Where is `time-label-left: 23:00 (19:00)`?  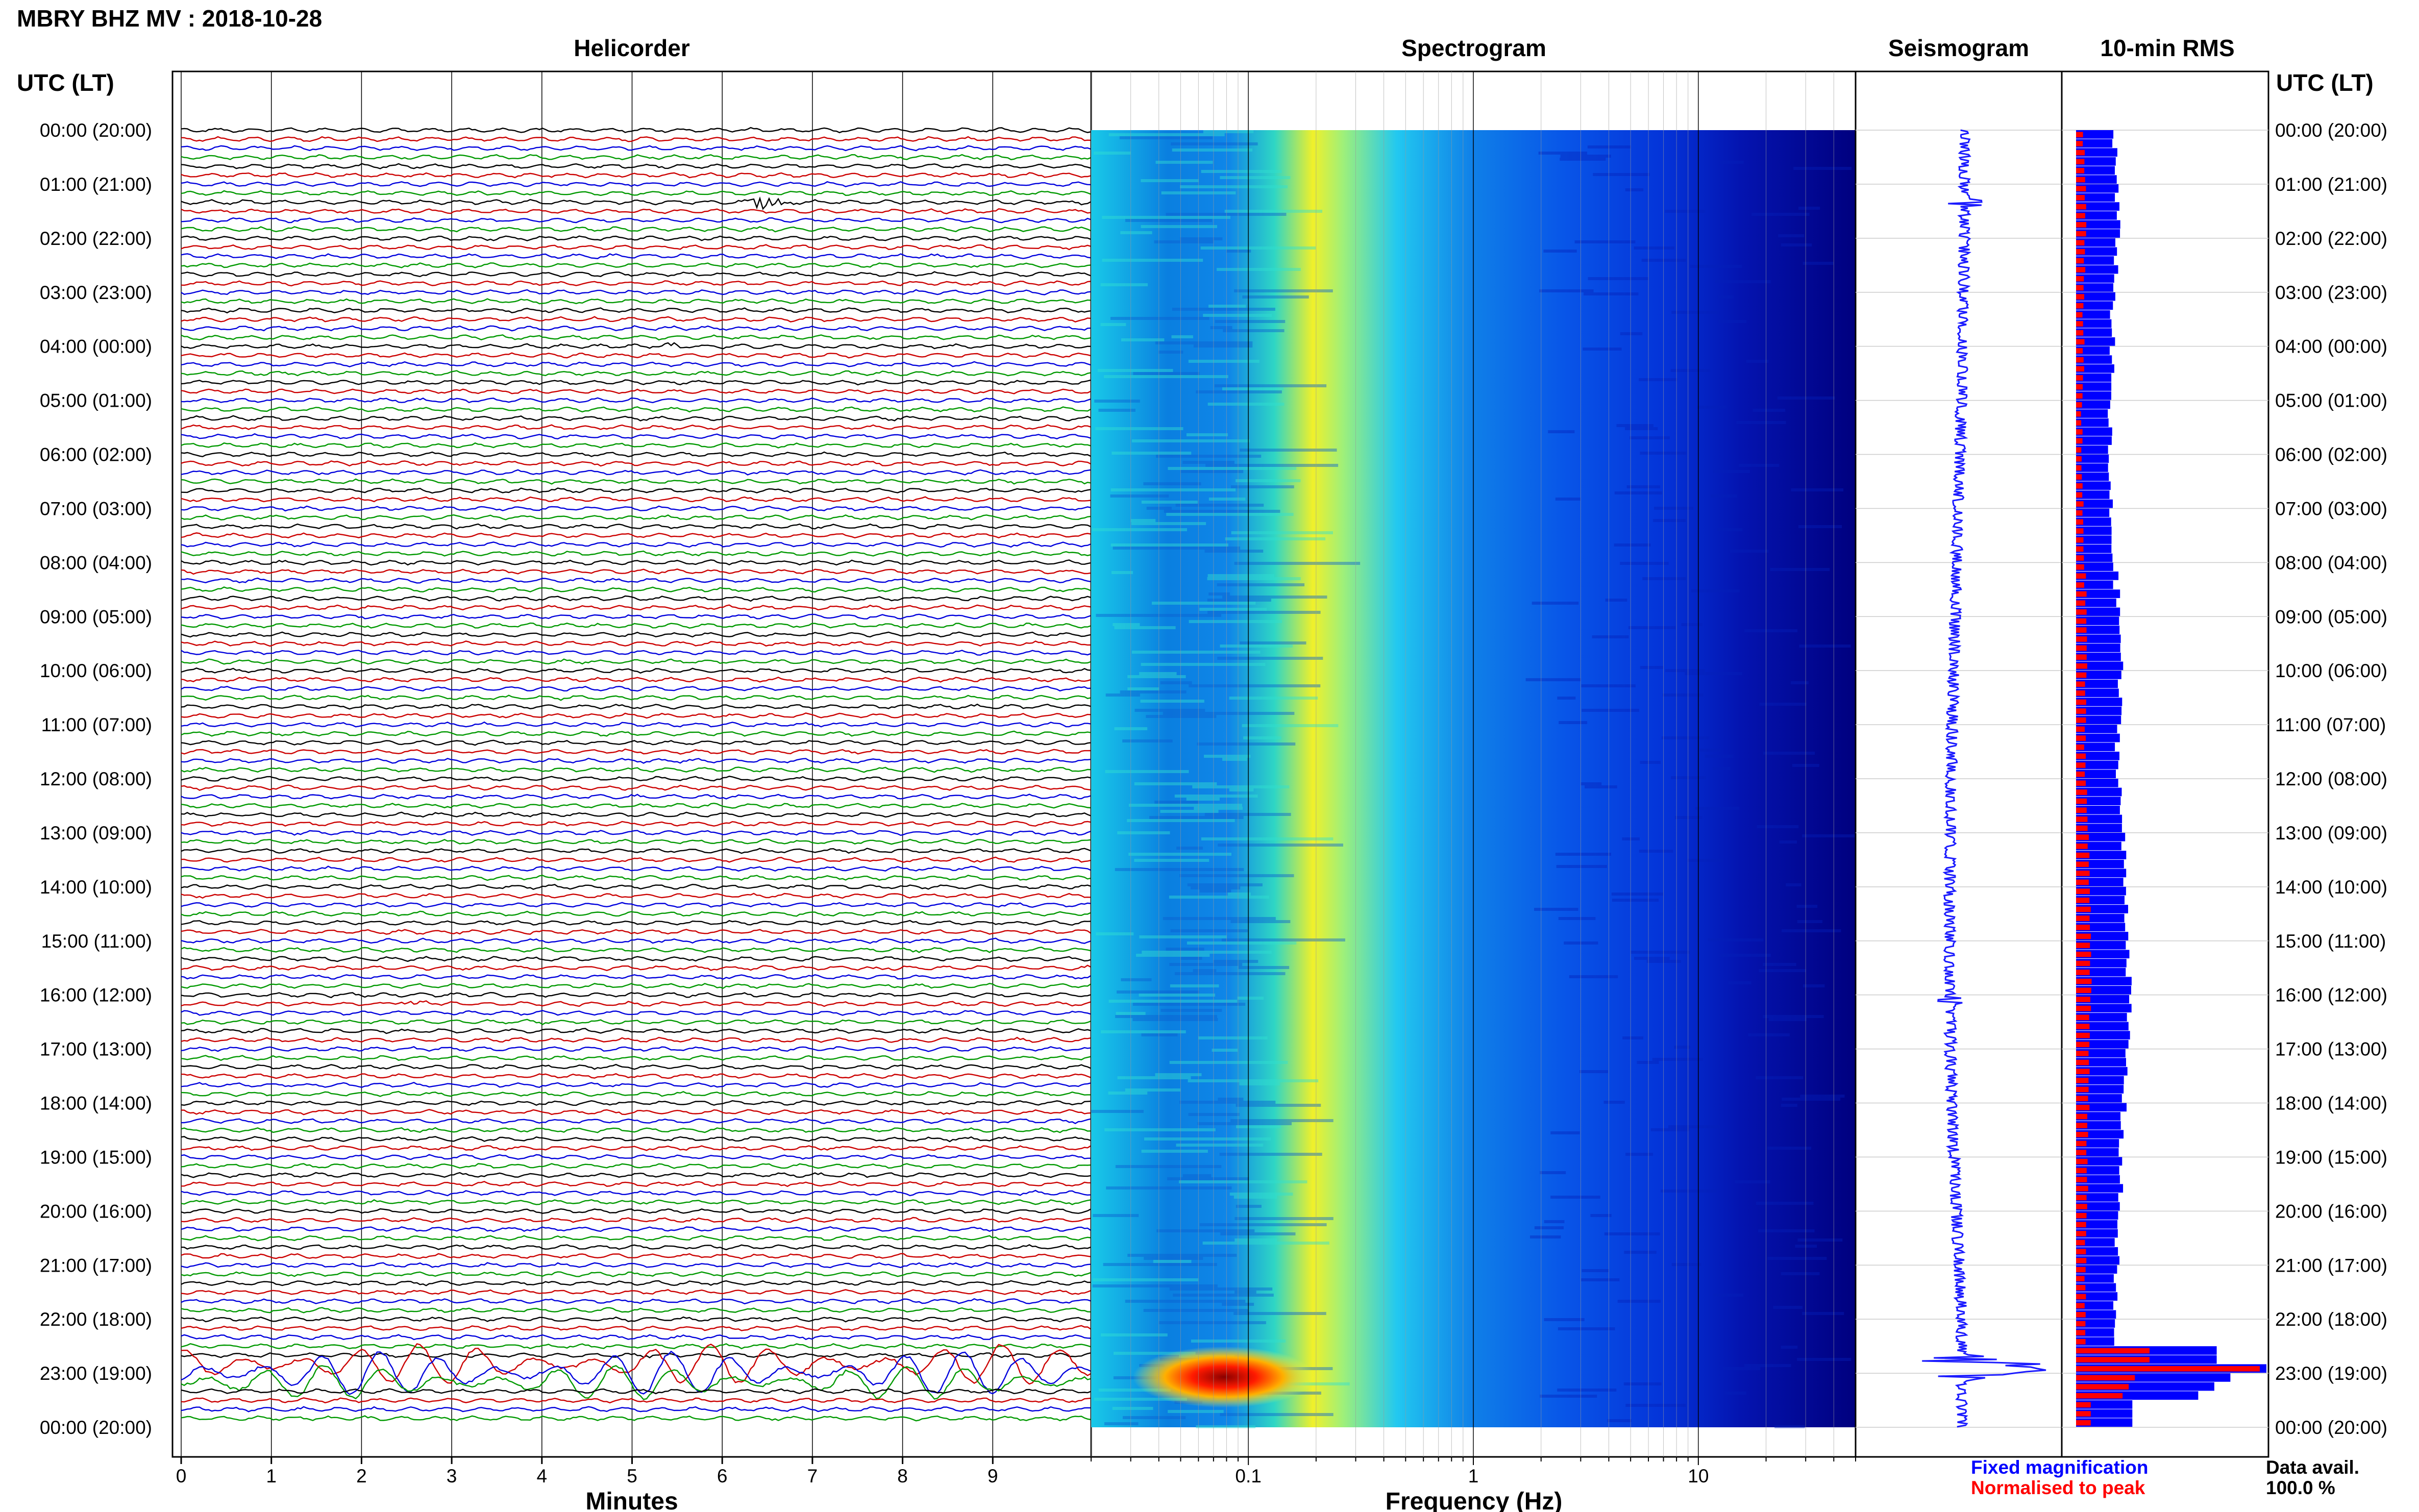 time-label-left: 23:00 (19:00) is located at coordinates (96, 1373).